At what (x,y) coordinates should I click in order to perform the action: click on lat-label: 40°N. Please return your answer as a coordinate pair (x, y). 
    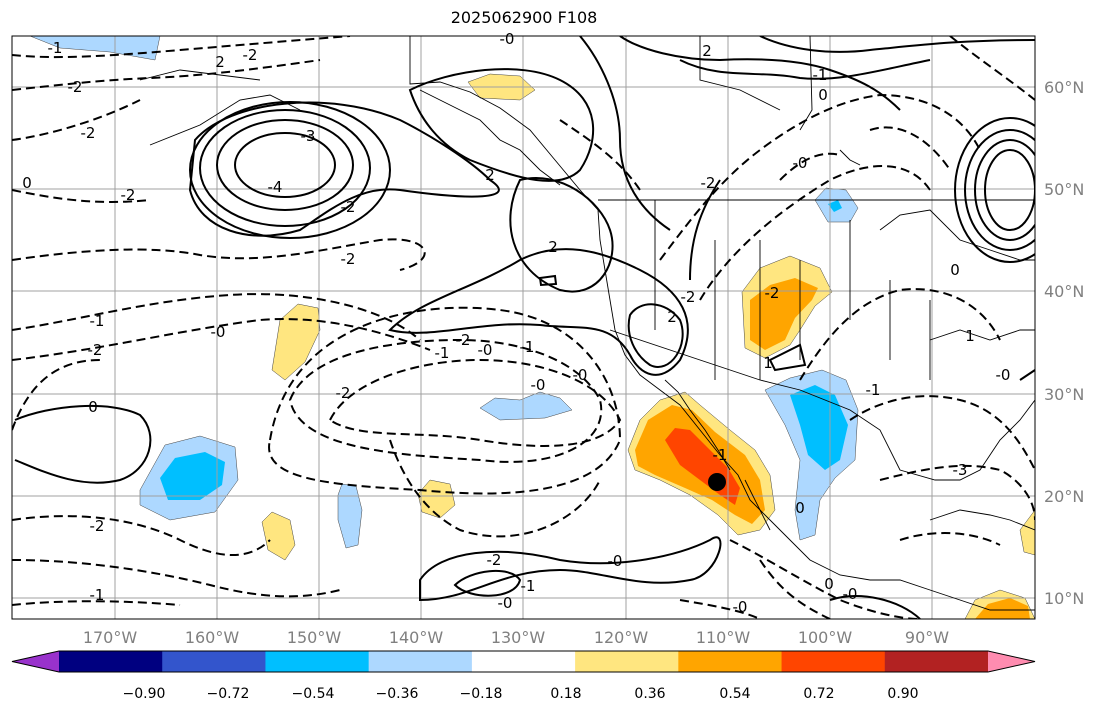
    Looking at the image, I should click on (1064, 291).